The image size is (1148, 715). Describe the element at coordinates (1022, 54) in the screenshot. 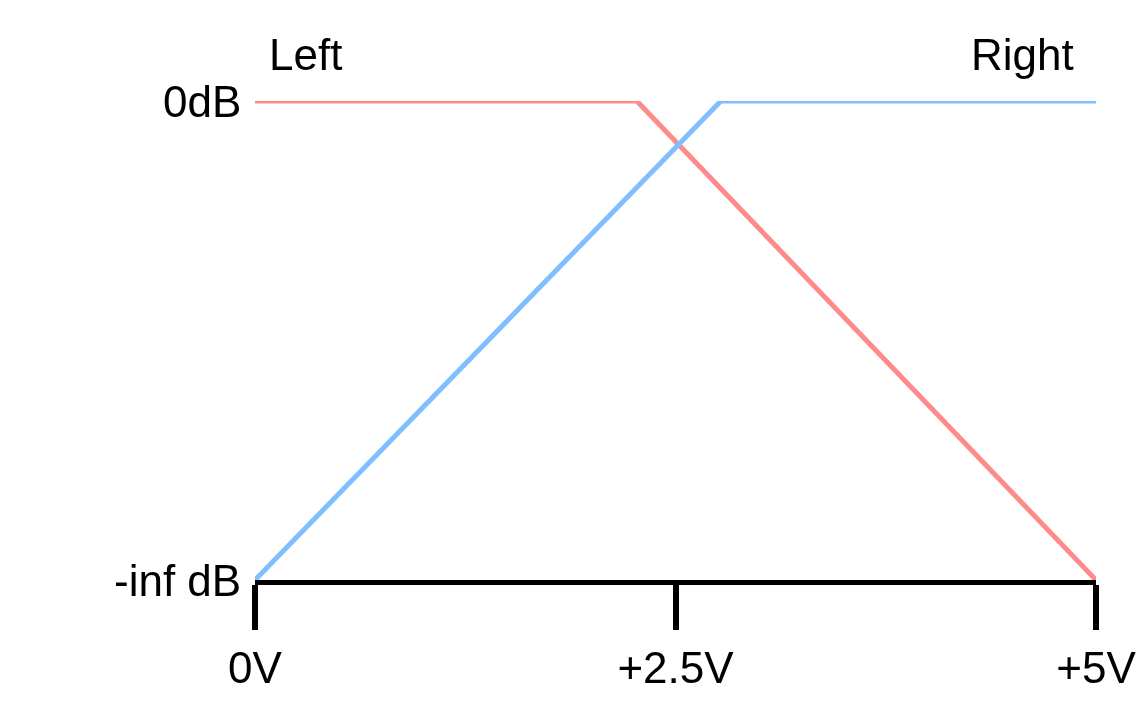

I see `series-label: Right` at that location.